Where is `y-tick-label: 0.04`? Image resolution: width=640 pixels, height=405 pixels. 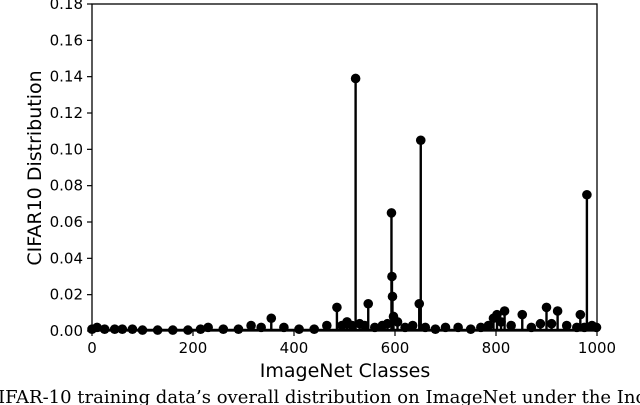
y-tick-label: 0.04 is located at coordinates (66, 258).